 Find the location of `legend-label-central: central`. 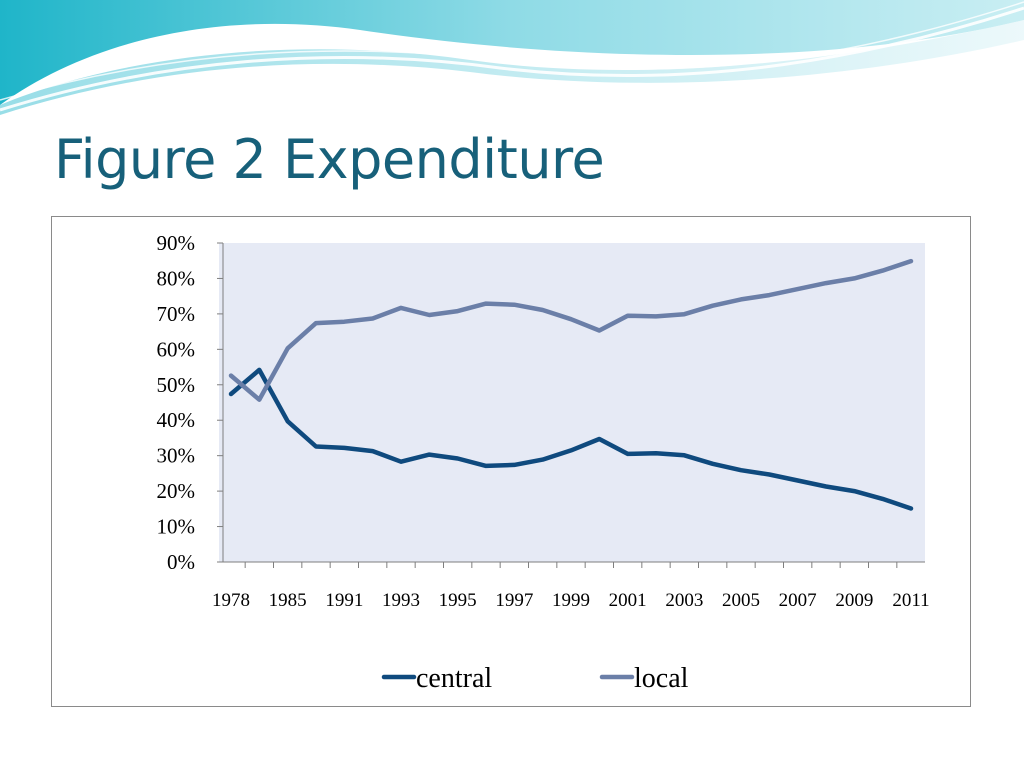

legend-label-central: central is located at coordinates (454, 678).